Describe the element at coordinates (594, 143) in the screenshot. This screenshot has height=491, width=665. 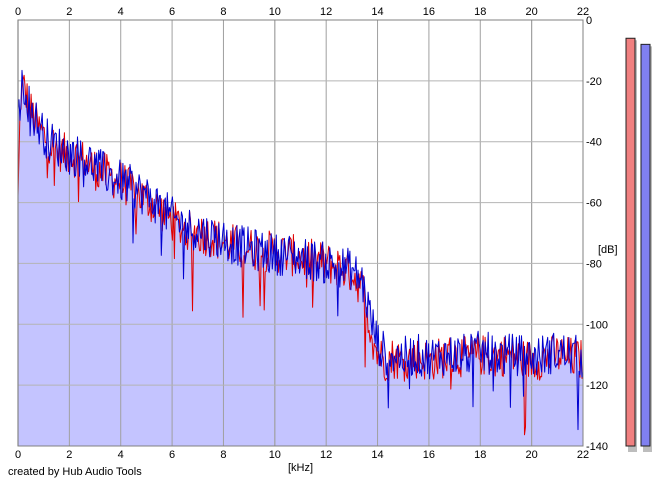
I see `y-tick-label: -40` at that location.